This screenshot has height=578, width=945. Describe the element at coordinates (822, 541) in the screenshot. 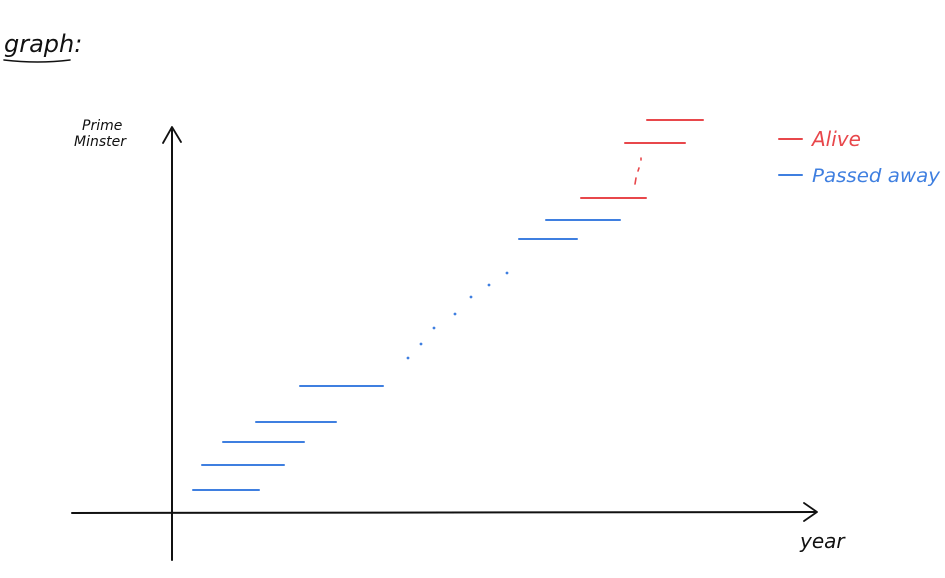

I see `x-axis-label: year` at that location.